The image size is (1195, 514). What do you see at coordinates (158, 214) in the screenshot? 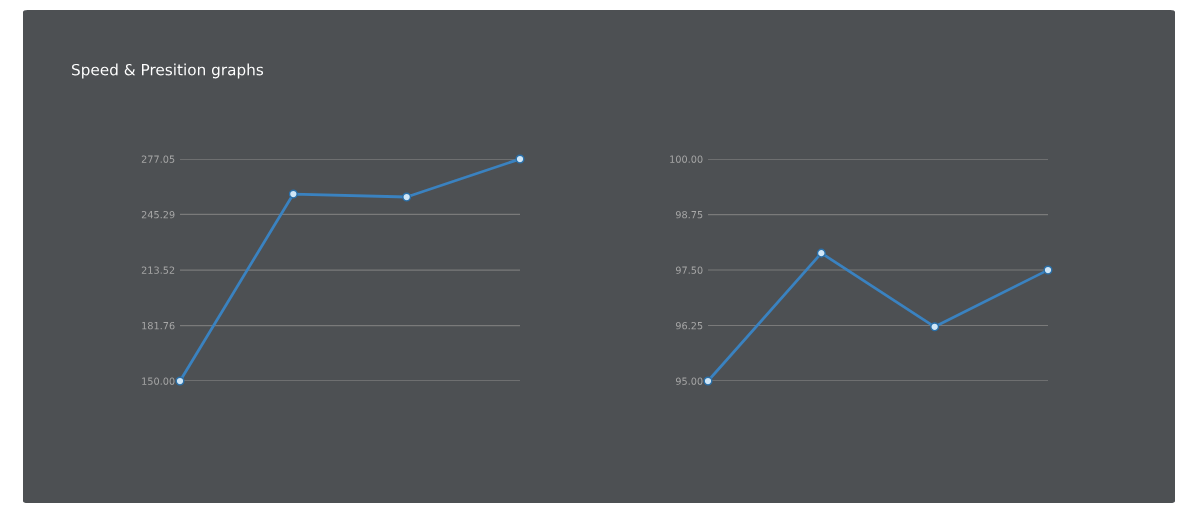
I see `y-tick-label: 245.29` at bounding box center [158, 214].